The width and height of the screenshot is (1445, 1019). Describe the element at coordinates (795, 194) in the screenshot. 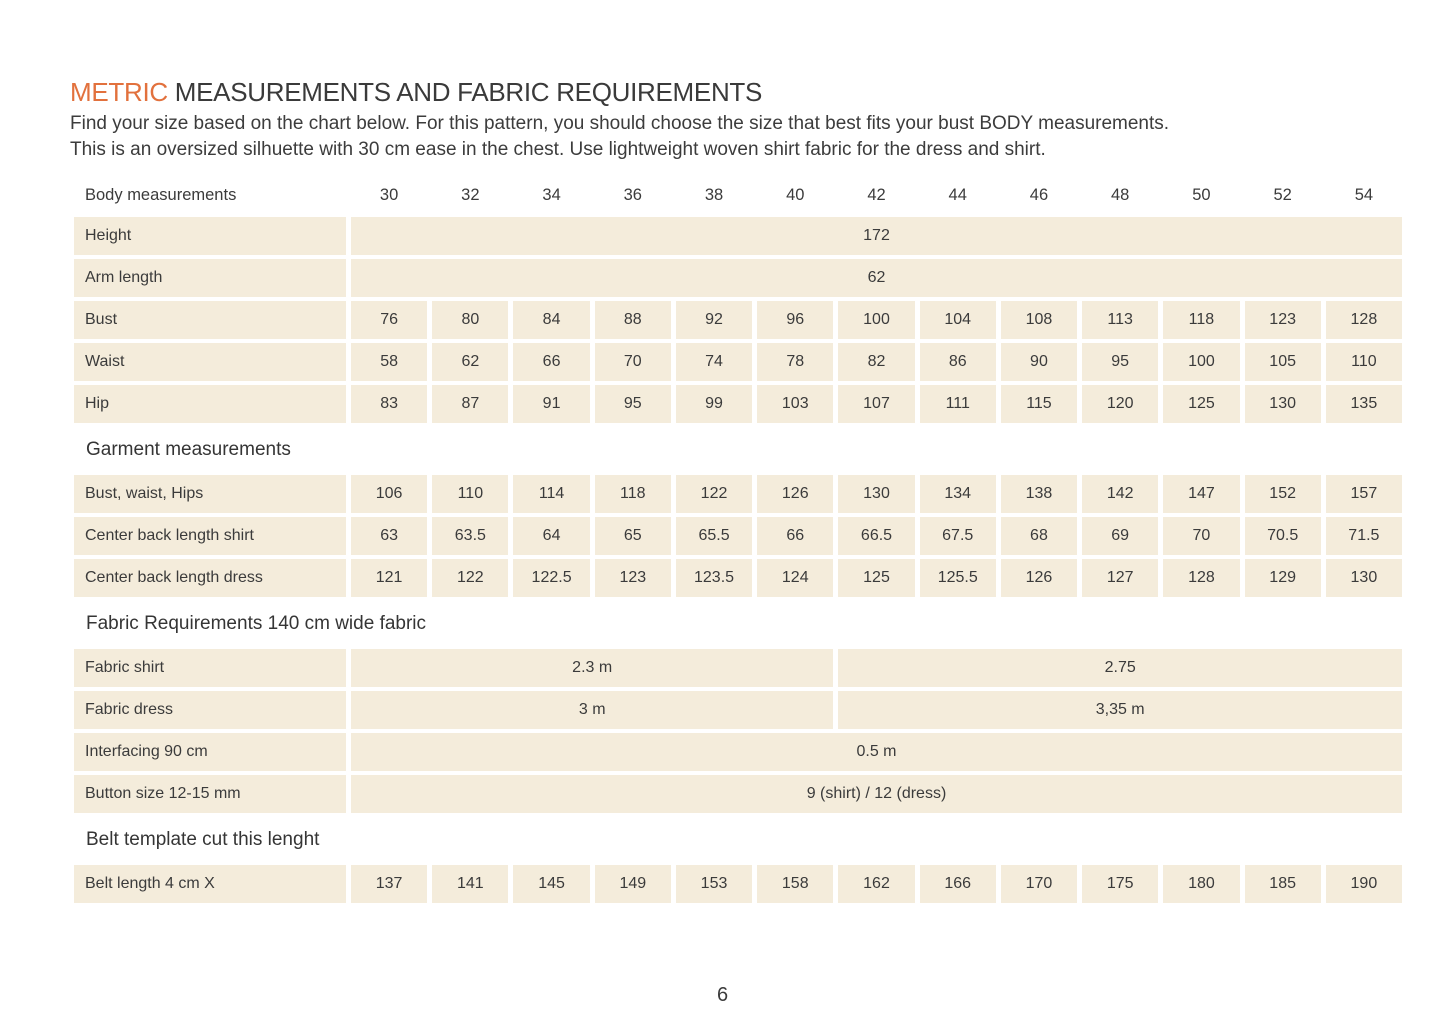

I see `column-header-size: 40` at that location.